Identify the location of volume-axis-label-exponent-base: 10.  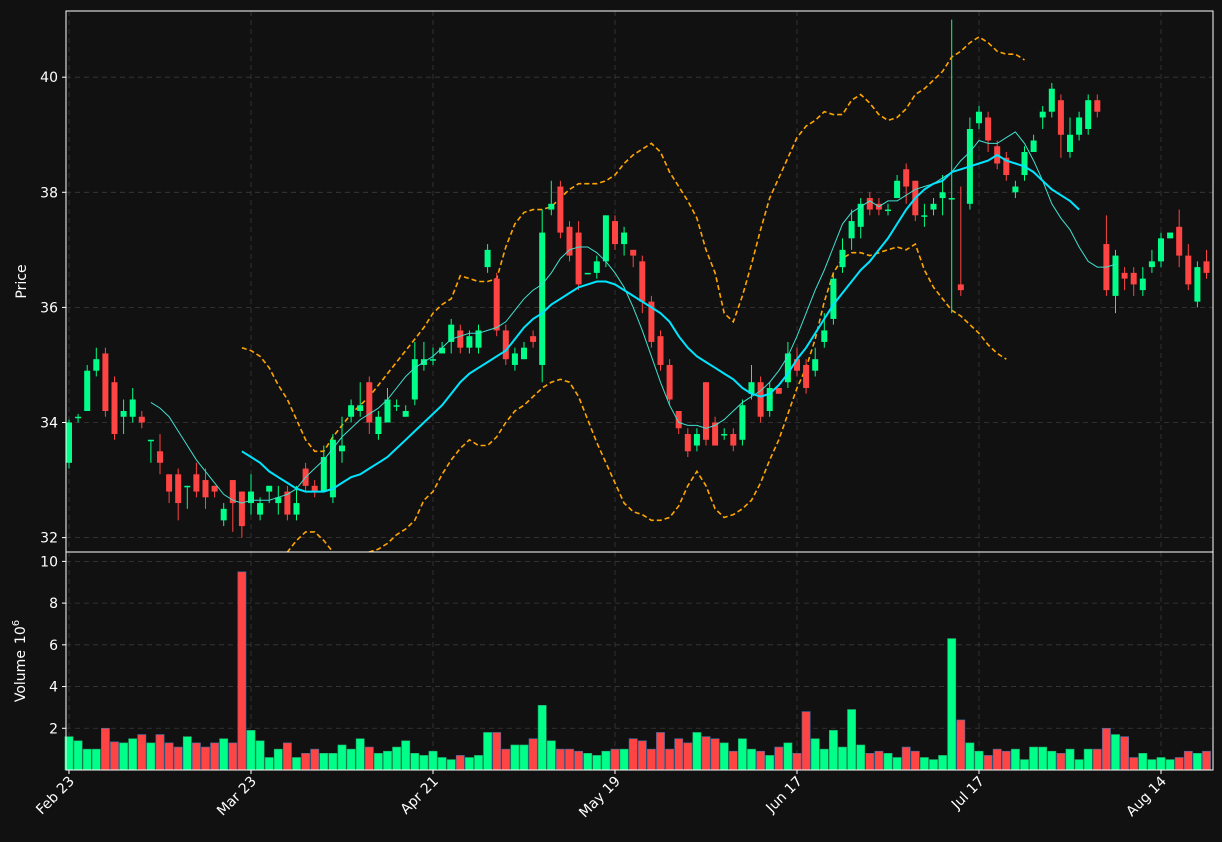
(21, 635).